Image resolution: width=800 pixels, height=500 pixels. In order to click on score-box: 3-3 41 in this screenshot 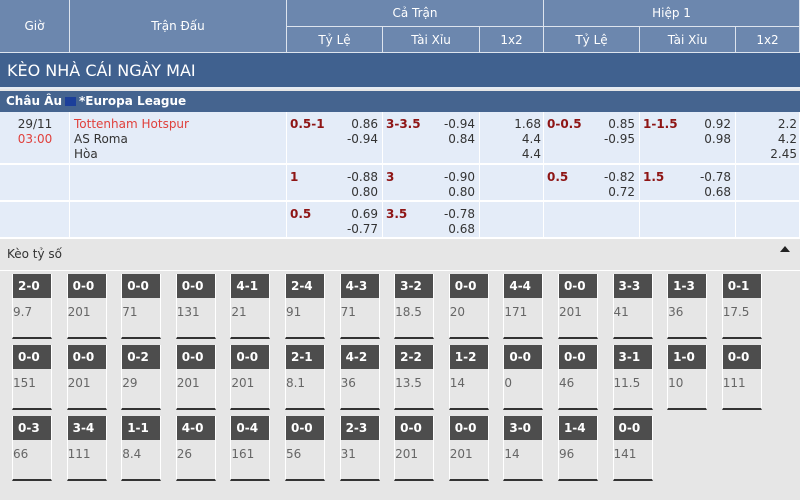, I will do `click(632, 306)`.